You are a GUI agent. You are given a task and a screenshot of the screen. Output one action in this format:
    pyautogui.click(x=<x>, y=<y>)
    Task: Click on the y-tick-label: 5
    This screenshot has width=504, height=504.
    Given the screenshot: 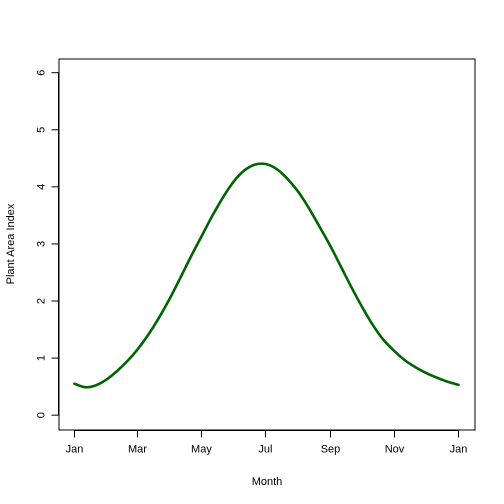 What is the action you would take?
    pyautogui.click(x=42, y=130)
    